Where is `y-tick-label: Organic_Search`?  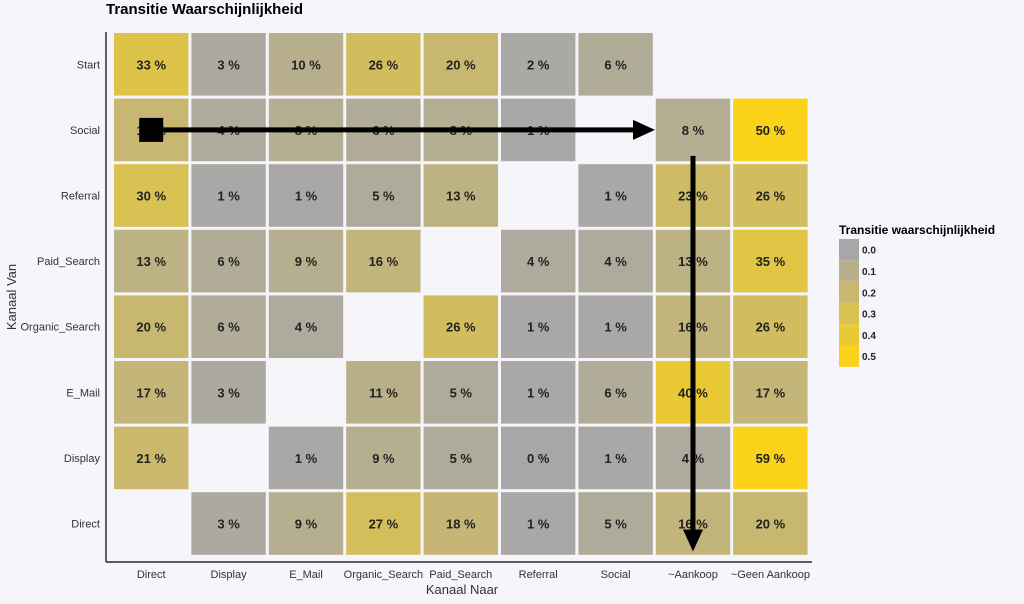 y-tick-label: Organic_Search is located at coordinates (61, 328).